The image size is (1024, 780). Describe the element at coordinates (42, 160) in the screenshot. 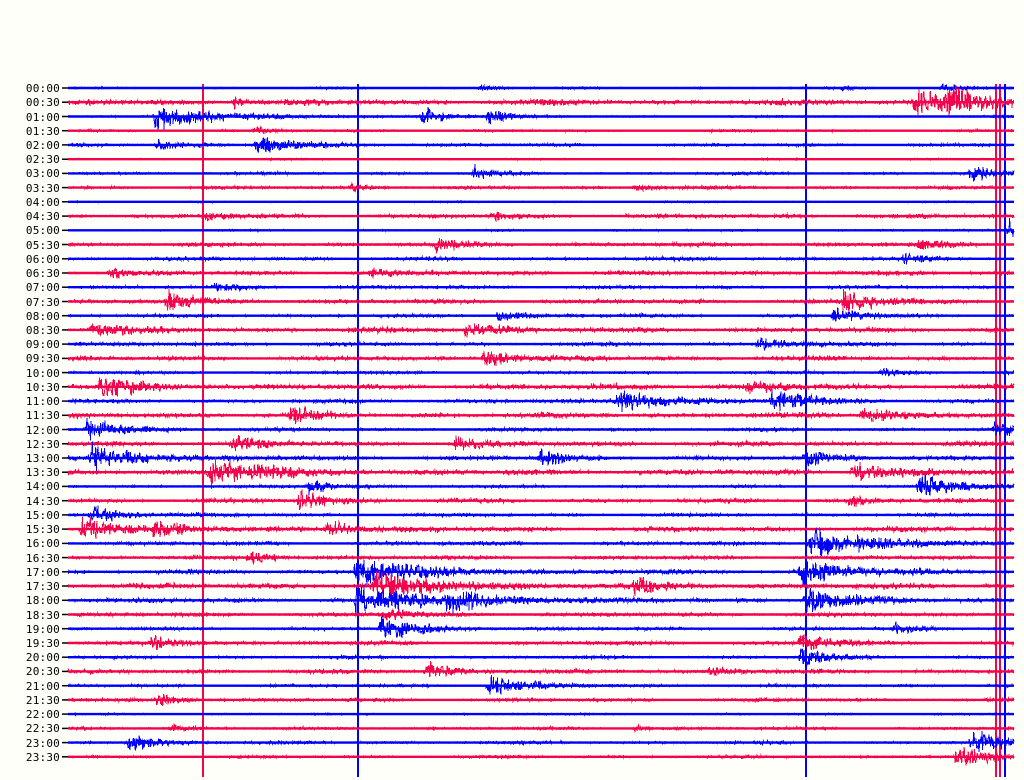

I see `time-tick-label: 02:30` at that location.